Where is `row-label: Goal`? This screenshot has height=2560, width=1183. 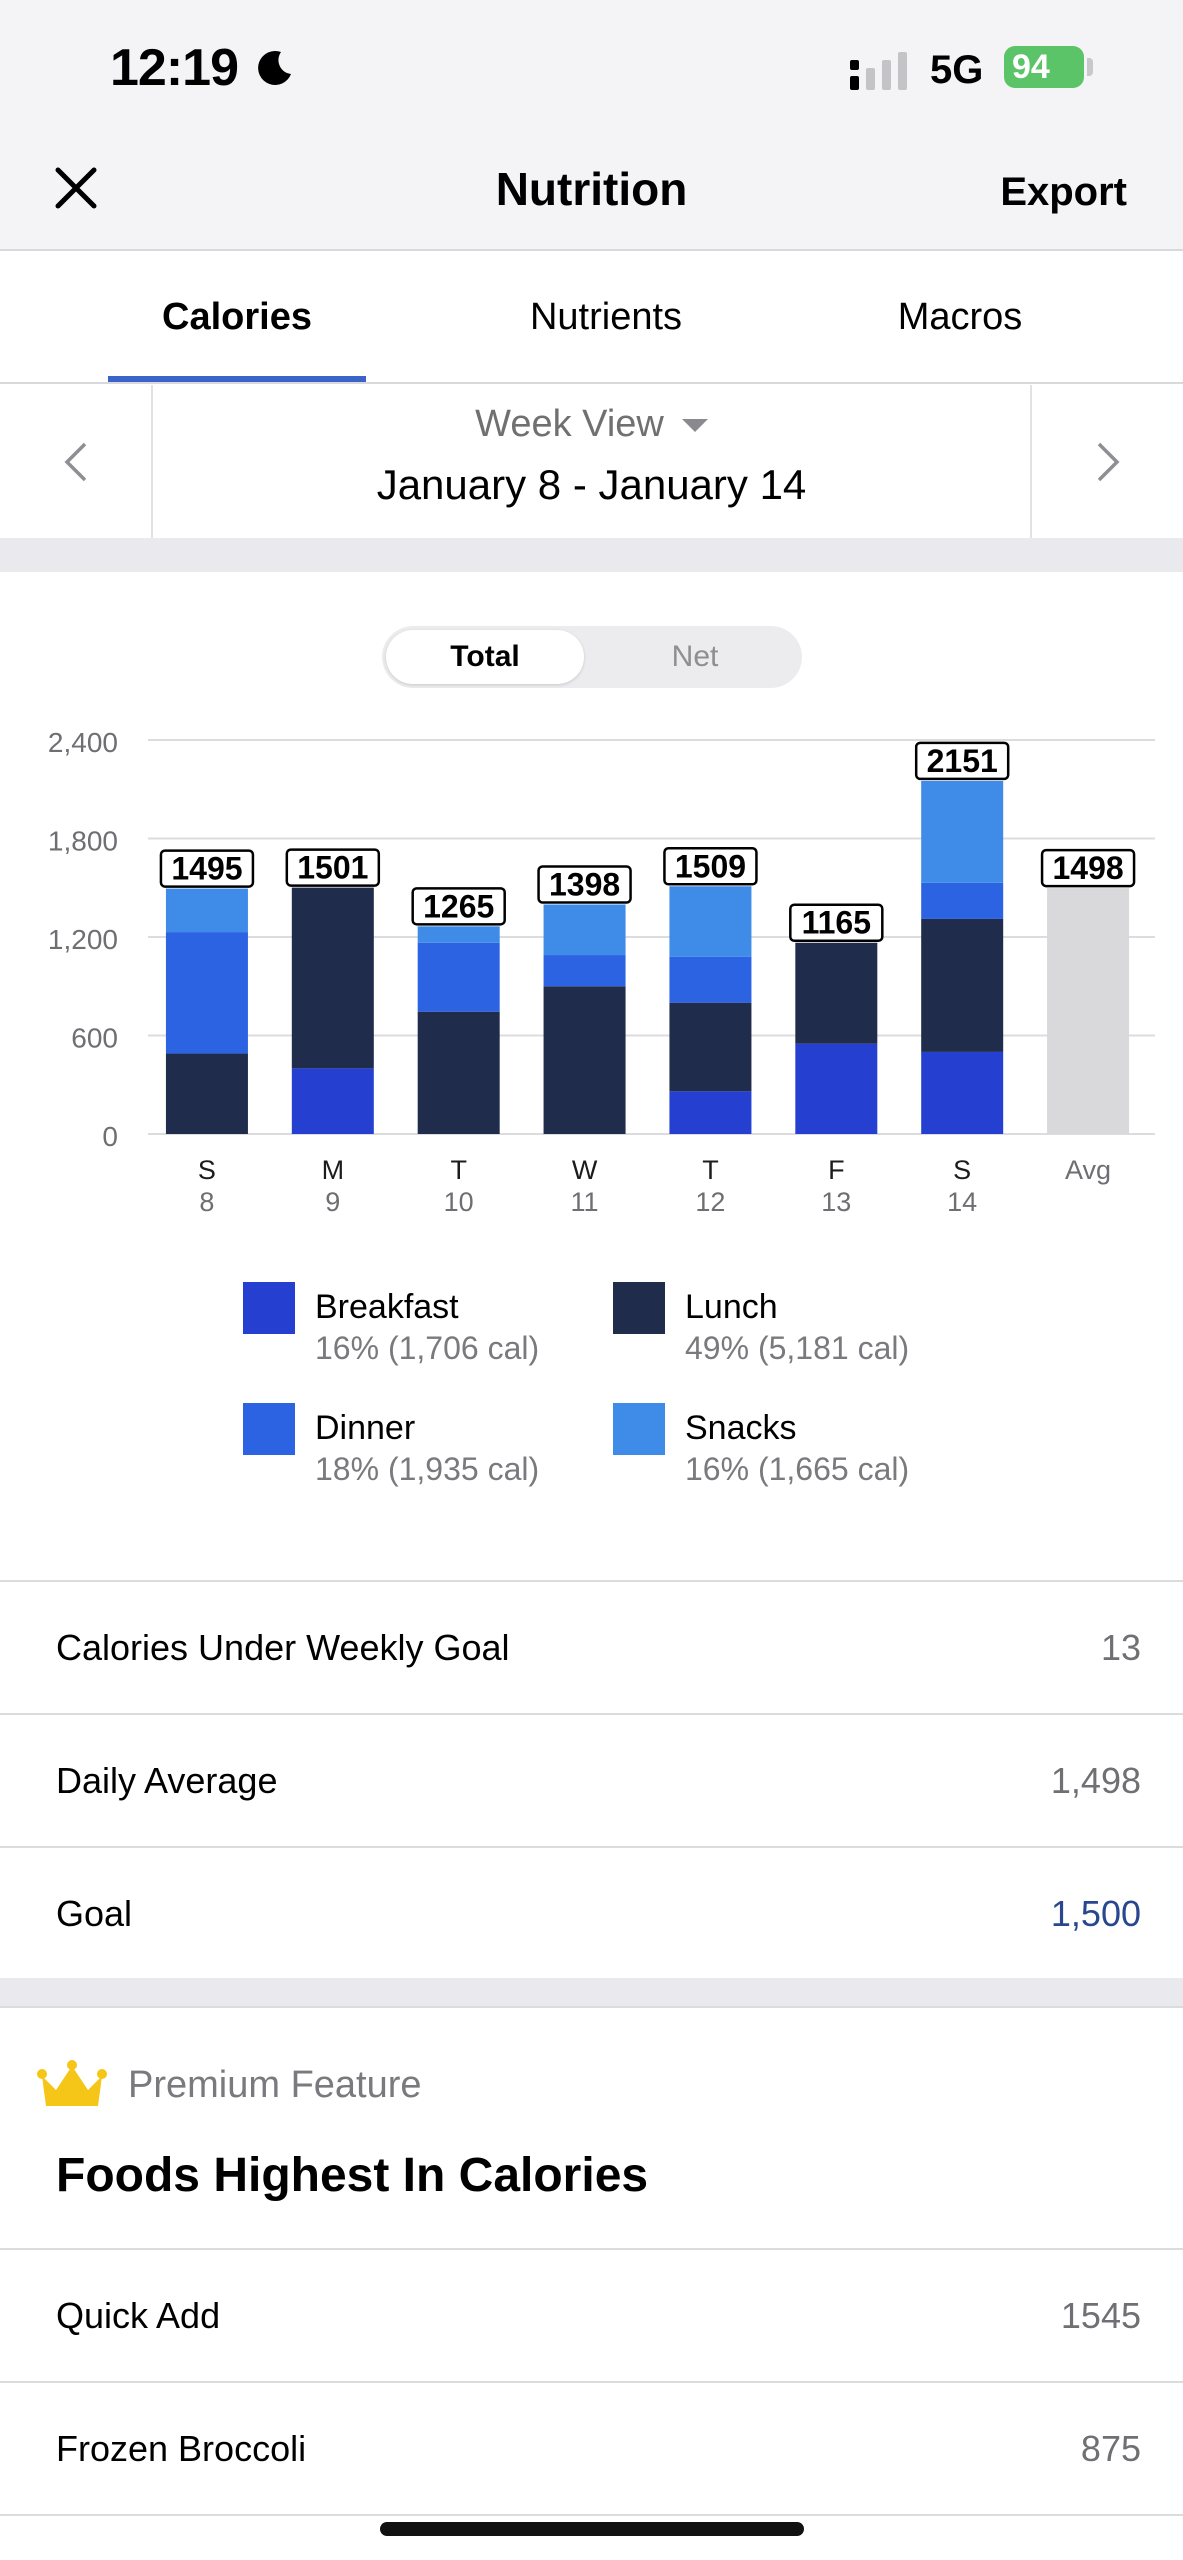 row-label: Goal is located at coordinates (94, 1913).